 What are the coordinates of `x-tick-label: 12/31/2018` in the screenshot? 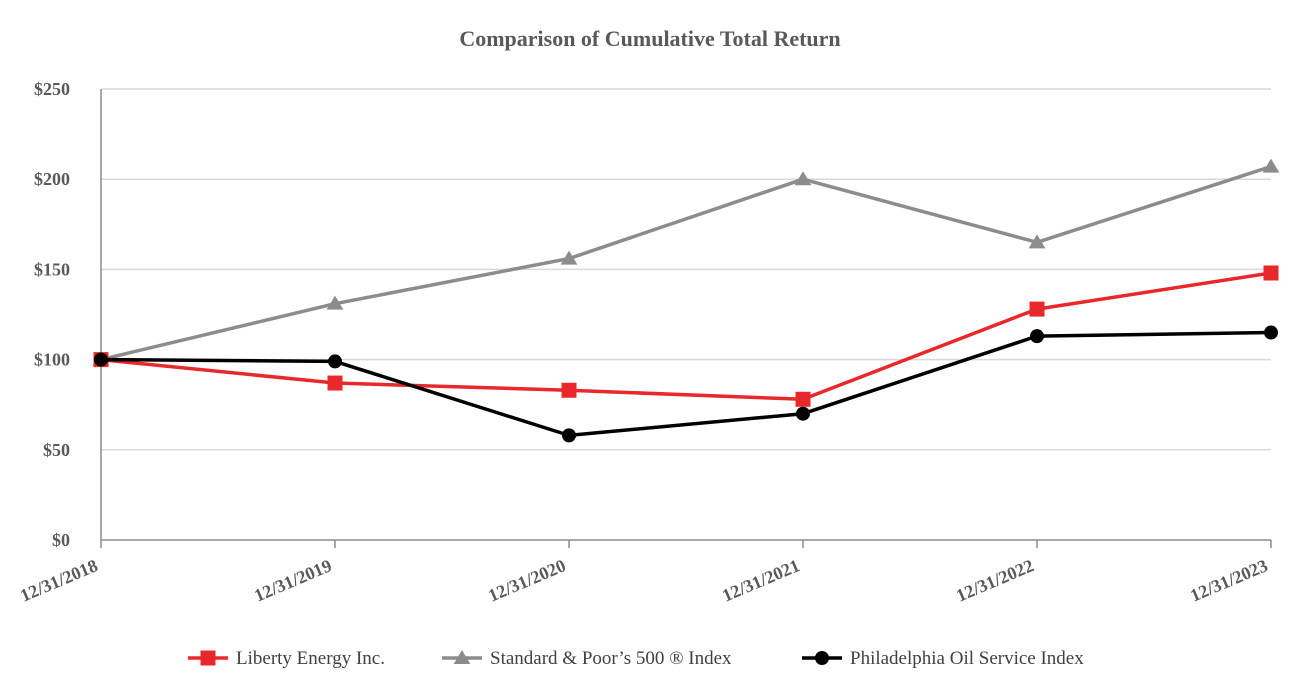 It's located at (58, 580).